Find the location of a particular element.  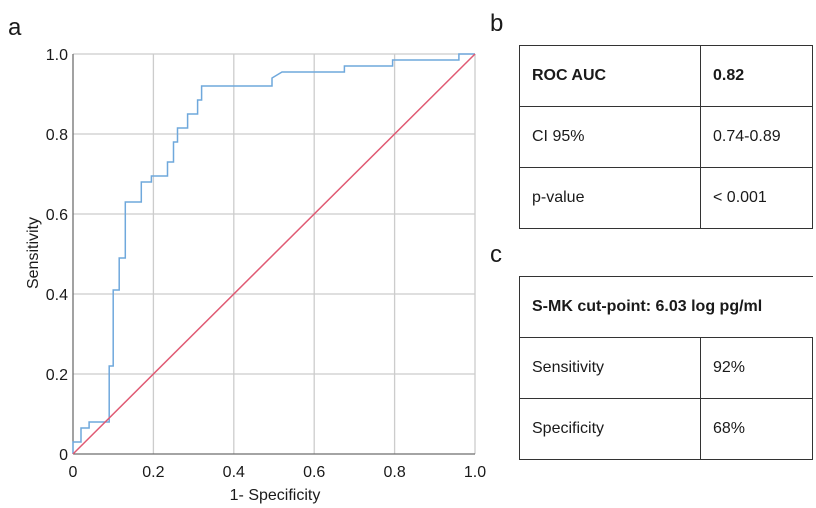

x-tick-label: 0.2 is located at coordinates (153, 472).